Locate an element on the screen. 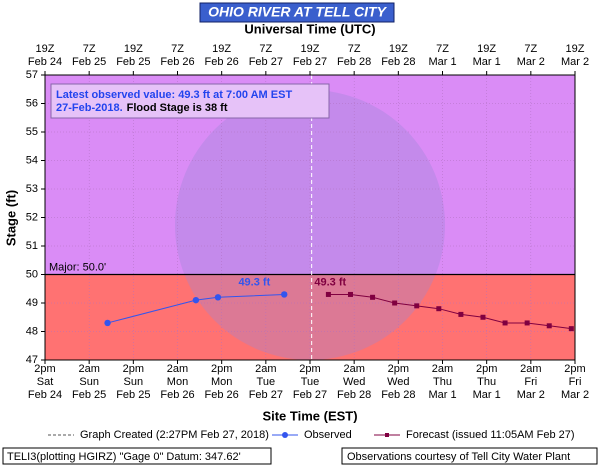  legend-label: Observed is located at coordinates (328, 435).